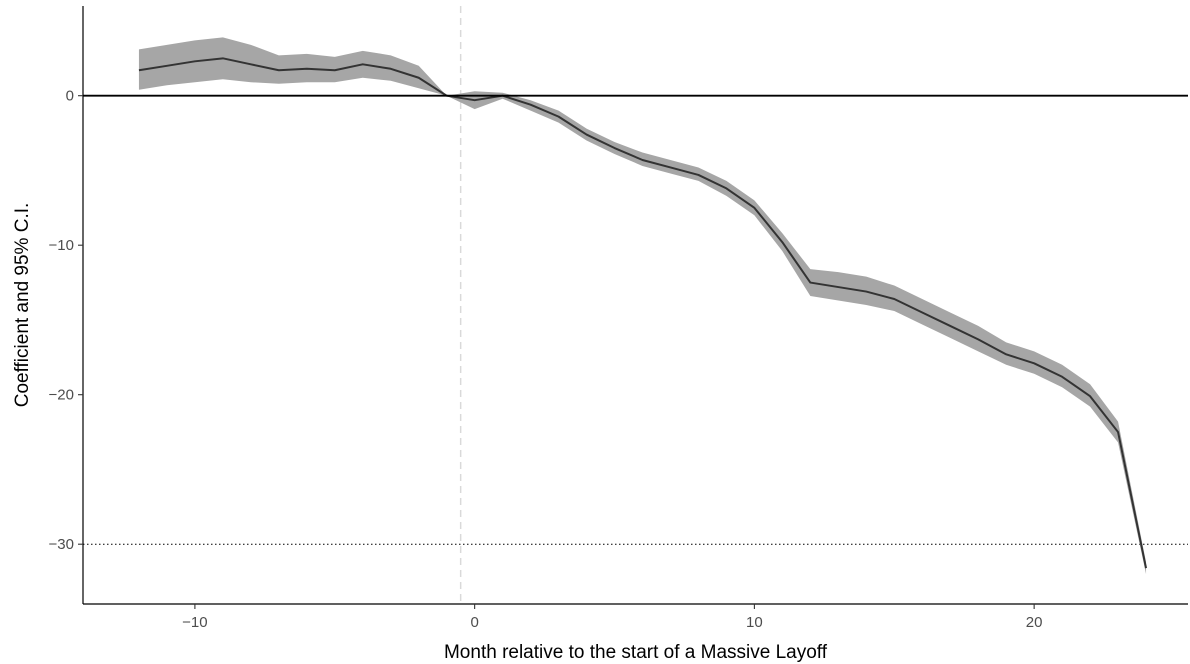 The image size is (1190, 664). I want to click on y-tick-label: −20, so click(61, 395).